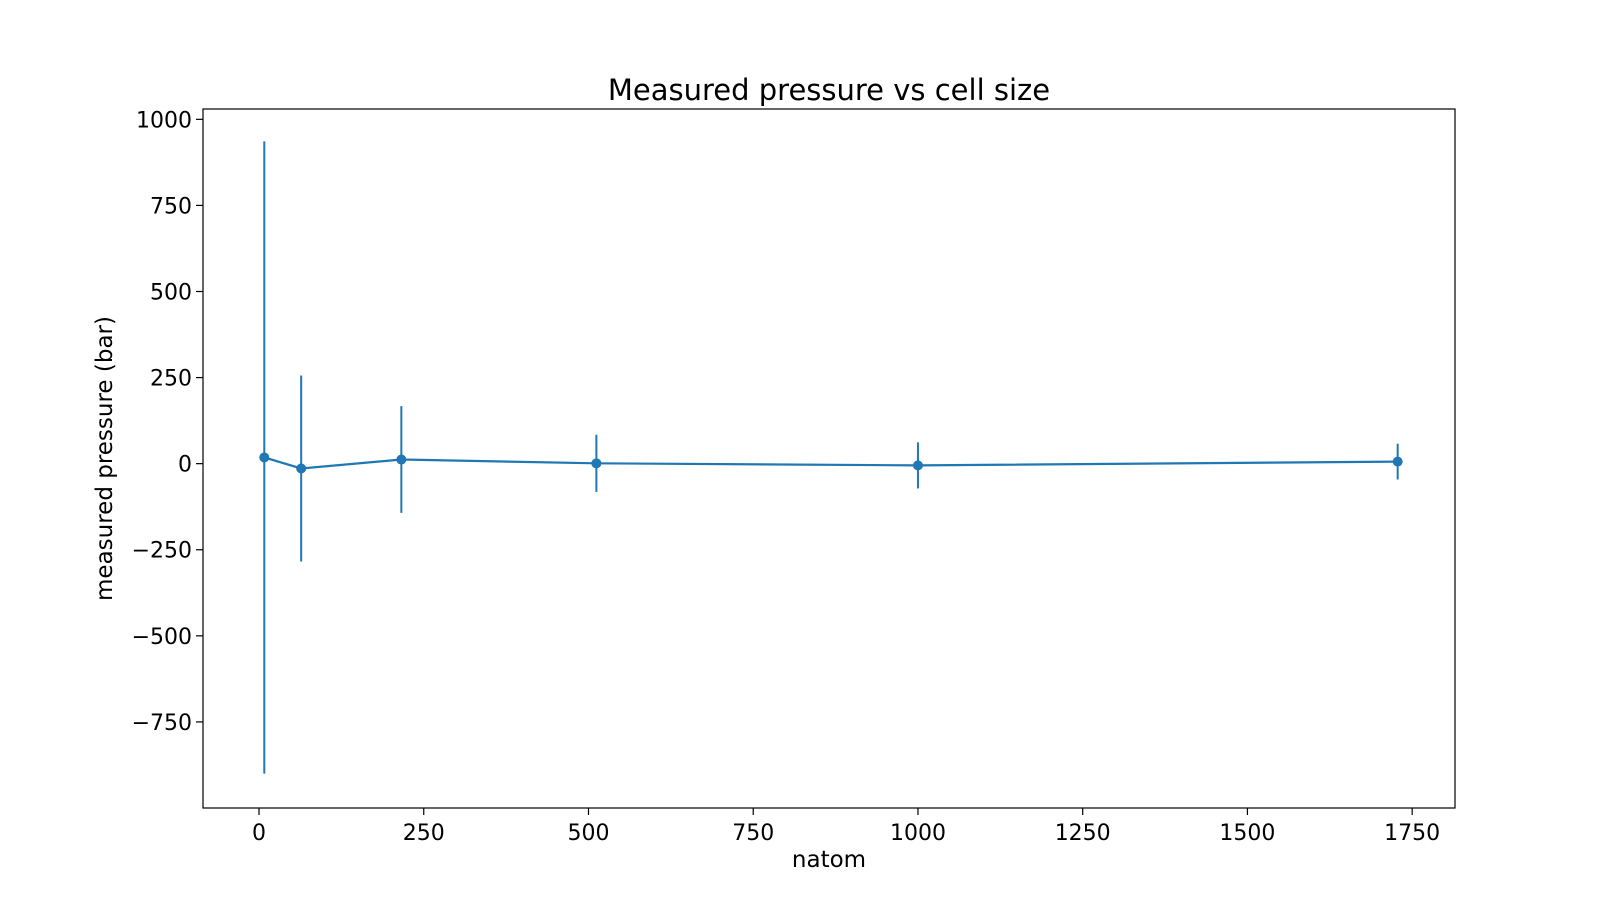 Image resolution: width=1600 pixels, height=904 pixels. Describe the element at coordinates (162, 551) in the screenshot. I see `y-tick-label: −250` at that location.